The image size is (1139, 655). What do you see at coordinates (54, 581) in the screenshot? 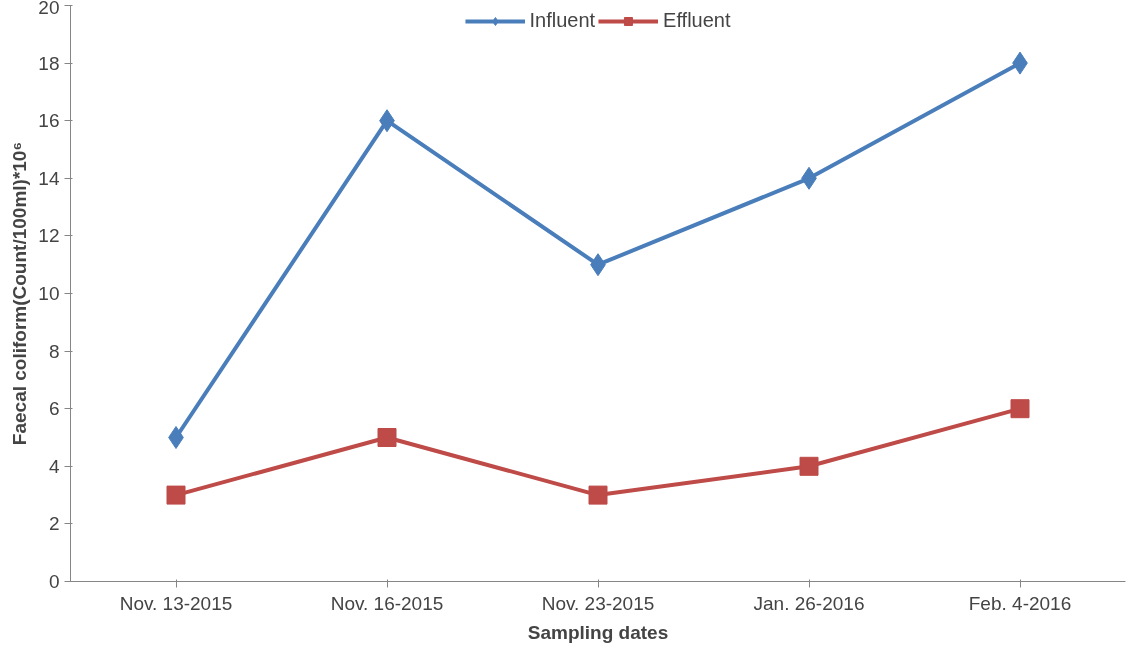
I see `y-tick-label: 0` at bounding box center [54, 581].